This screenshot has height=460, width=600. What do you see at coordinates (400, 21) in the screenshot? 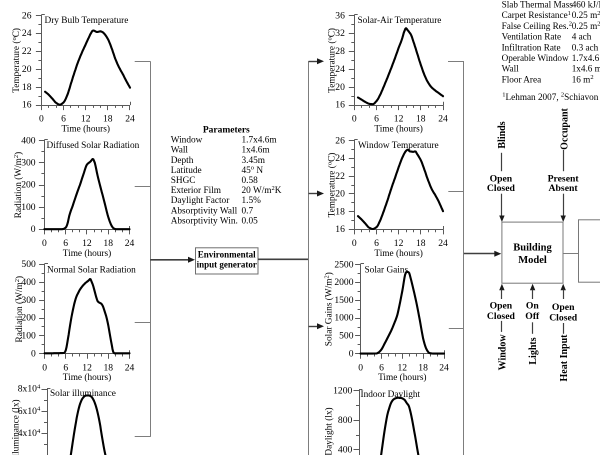
I see `svg-text: Solar-Air Temperature` at bounding box center [400, 21].